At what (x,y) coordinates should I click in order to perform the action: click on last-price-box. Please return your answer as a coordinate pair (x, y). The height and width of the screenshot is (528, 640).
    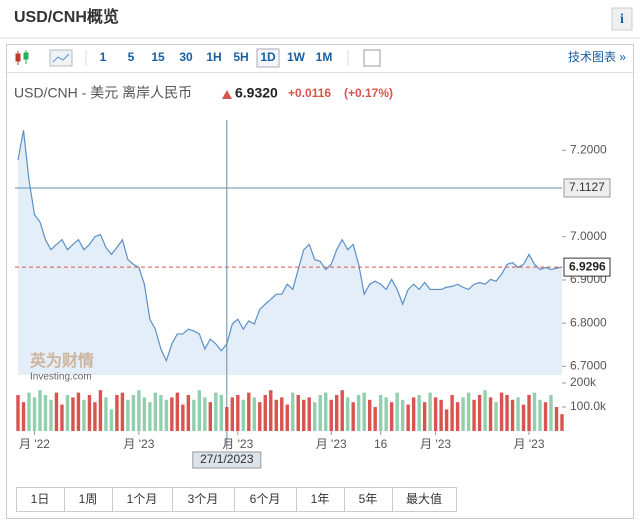
    Looking at the image, I should click on (587, 267).